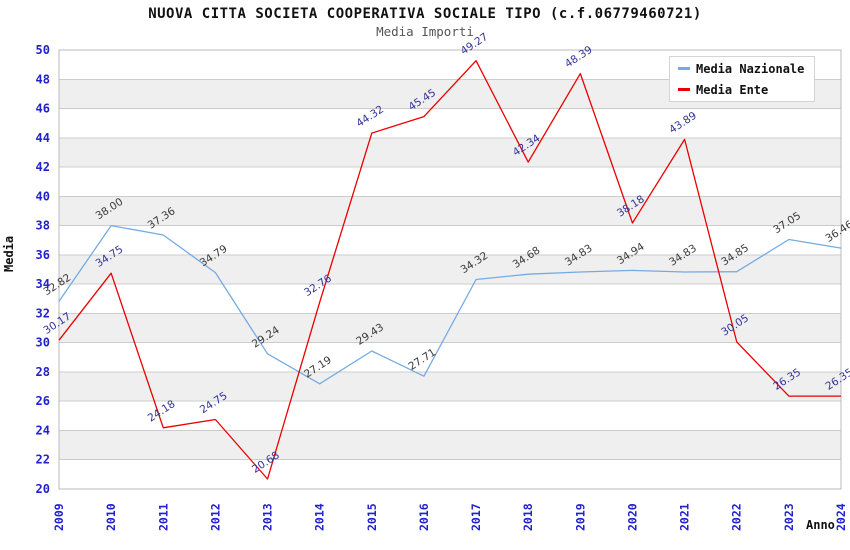 Image resolution: width=850 pixels, height=550 pixels. I want to click on y-tick-label: 34, so click(43, 284).